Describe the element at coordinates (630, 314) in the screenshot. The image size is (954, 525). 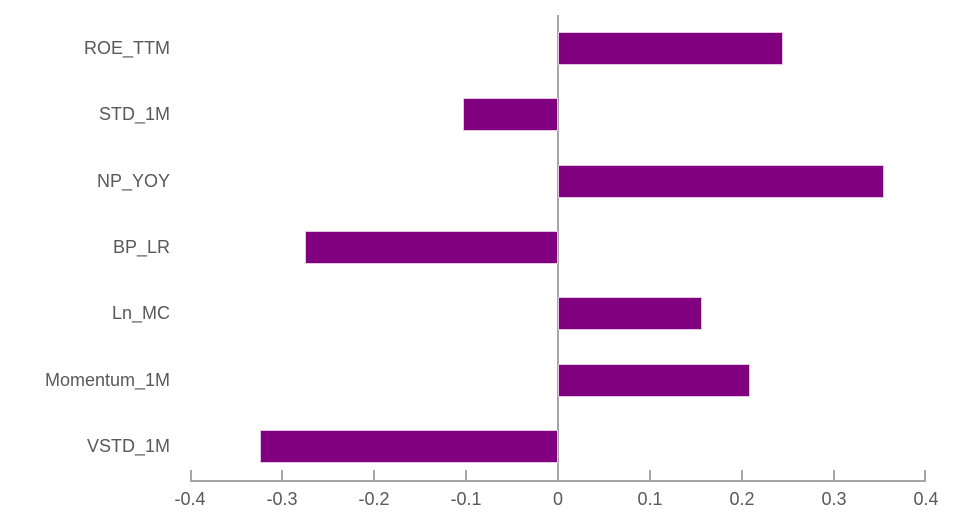
I see `bar-Ln_MC` at that location.